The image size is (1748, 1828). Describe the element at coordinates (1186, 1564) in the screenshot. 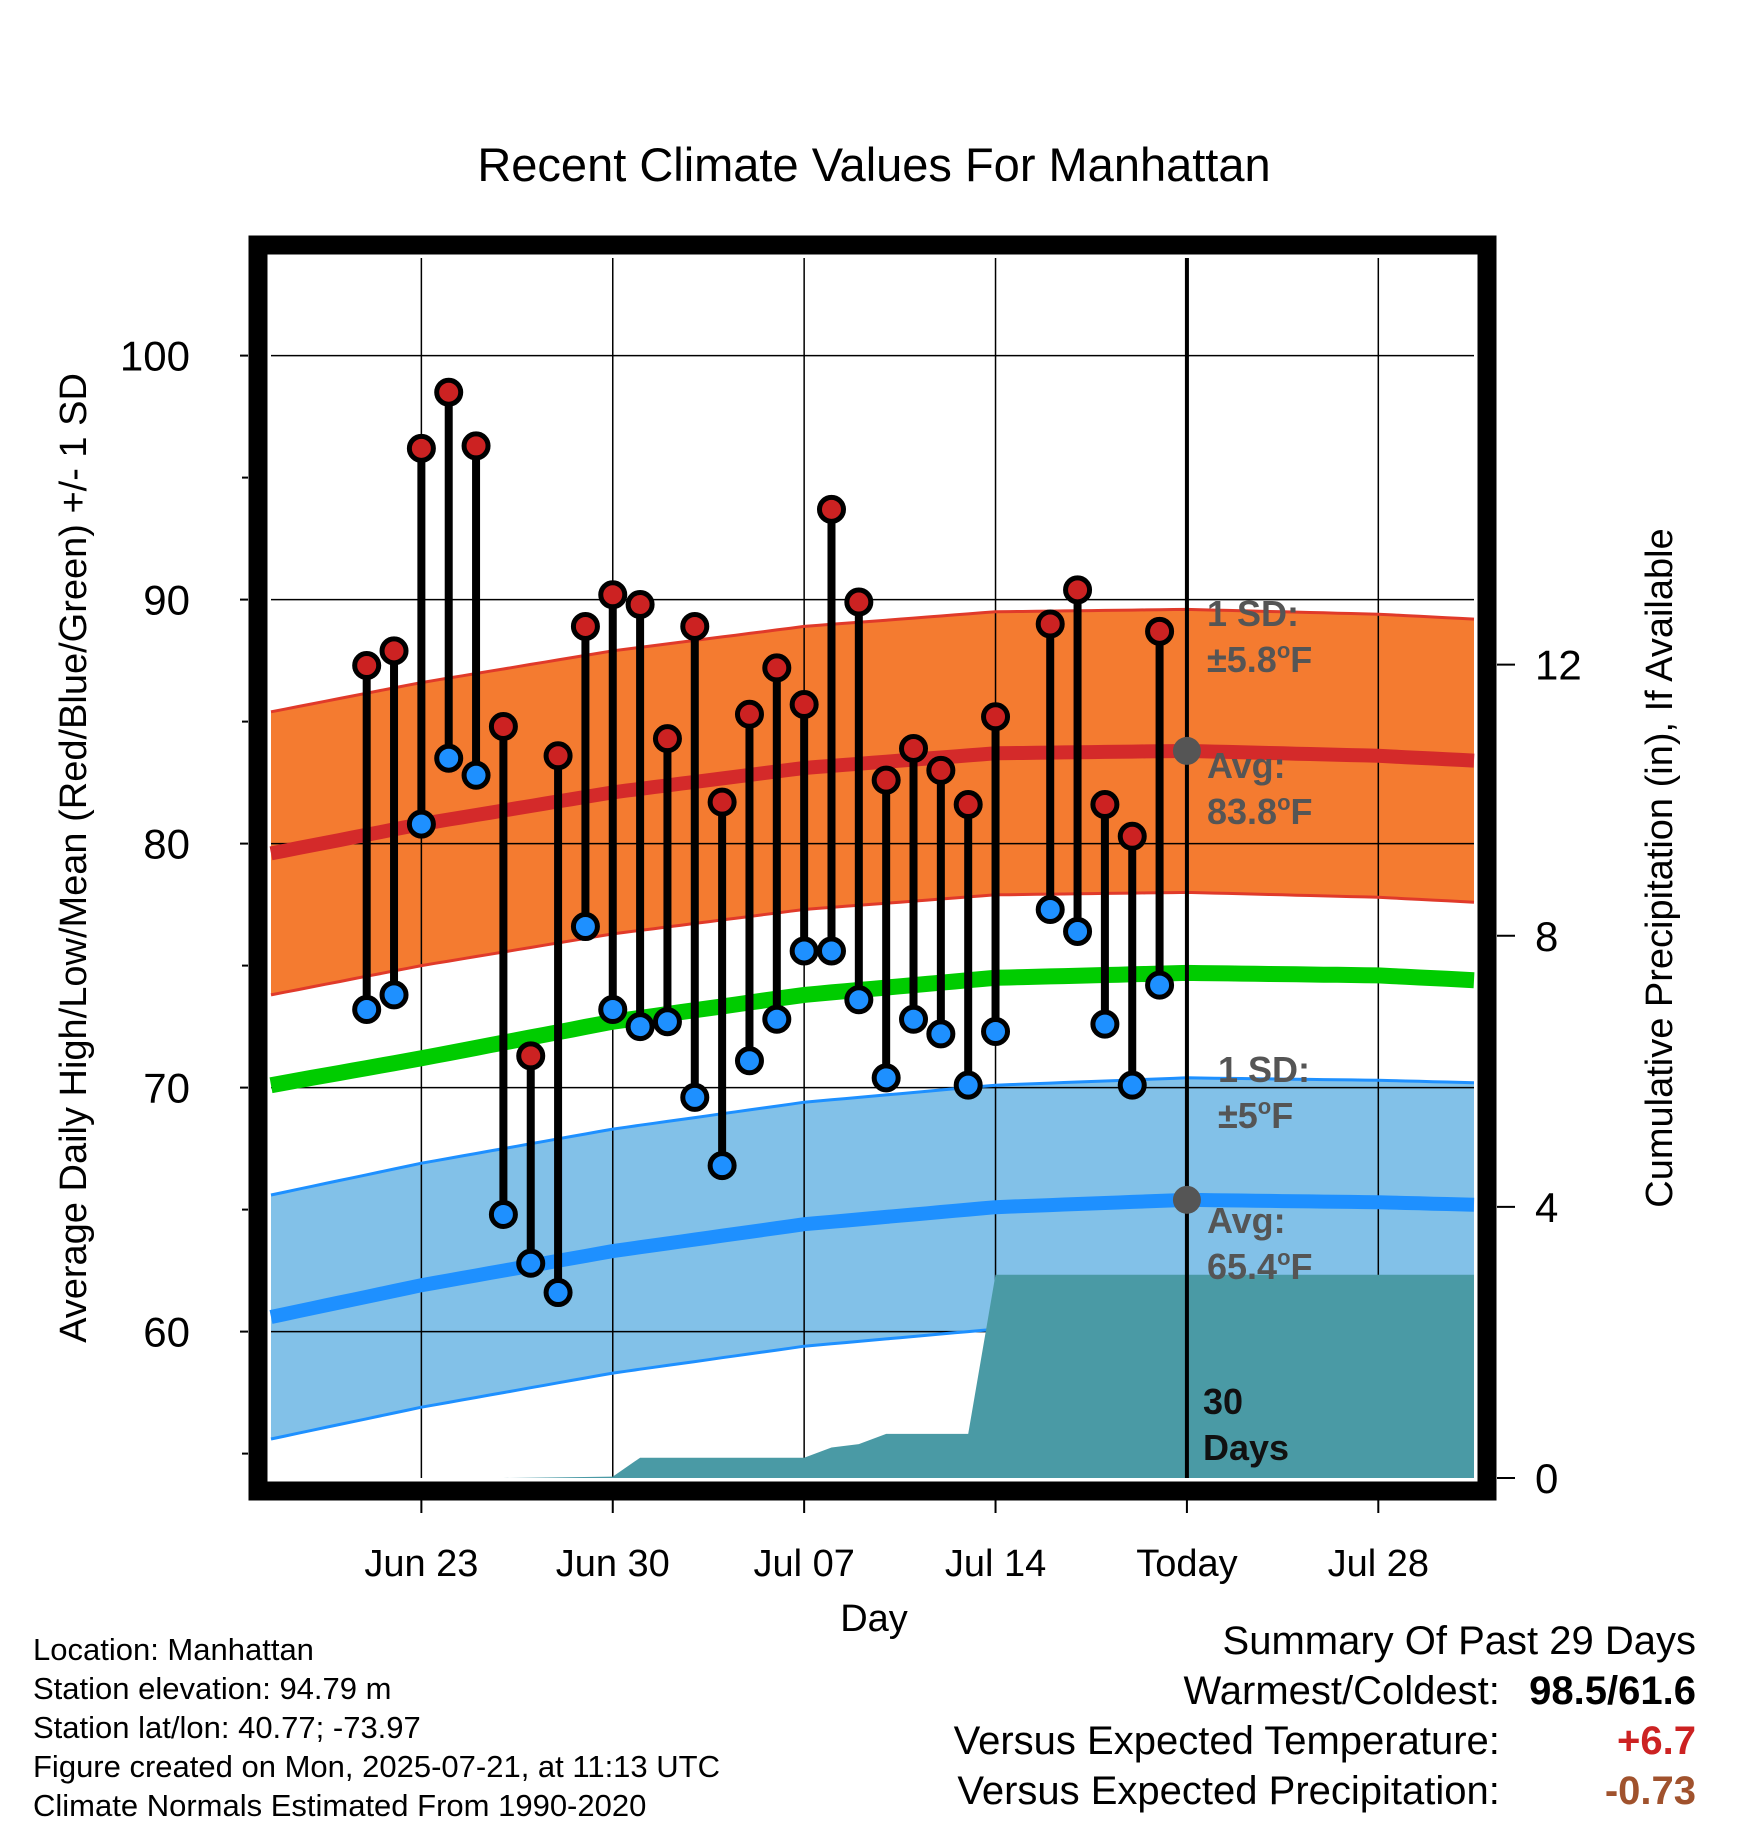

I see `x-tick-label: Today` at that location.